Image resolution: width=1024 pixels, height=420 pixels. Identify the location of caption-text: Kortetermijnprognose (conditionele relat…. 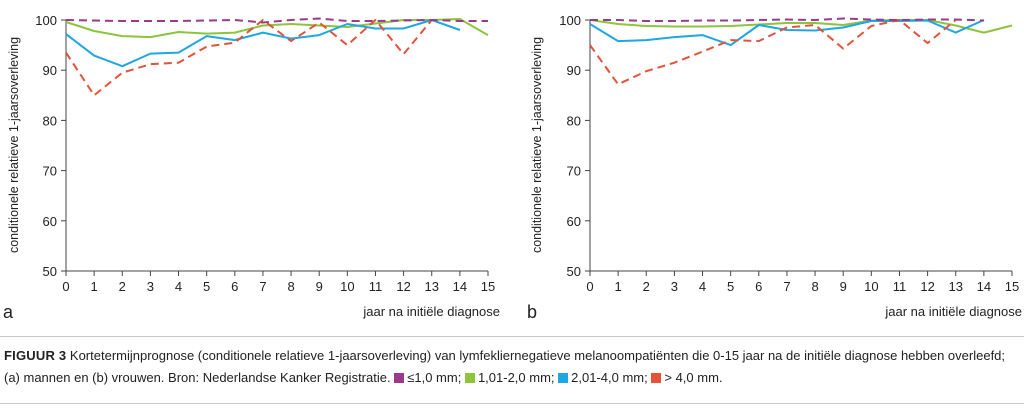
(505, 366).